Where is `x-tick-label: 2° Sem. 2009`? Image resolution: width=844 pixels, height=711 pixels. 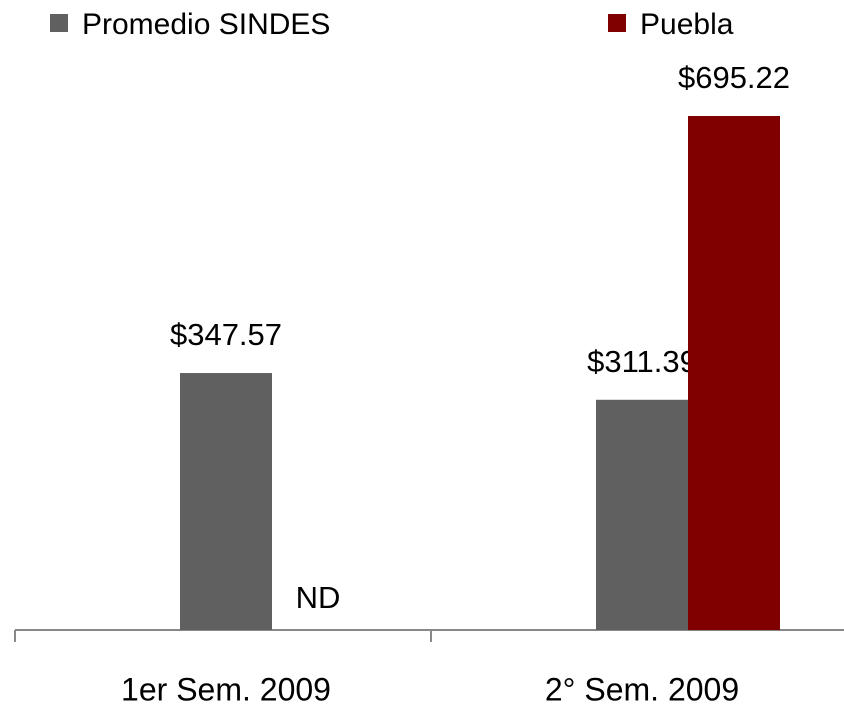
x-tick-label: 2° Sem. 2009 is located at coordinates (642, 689).